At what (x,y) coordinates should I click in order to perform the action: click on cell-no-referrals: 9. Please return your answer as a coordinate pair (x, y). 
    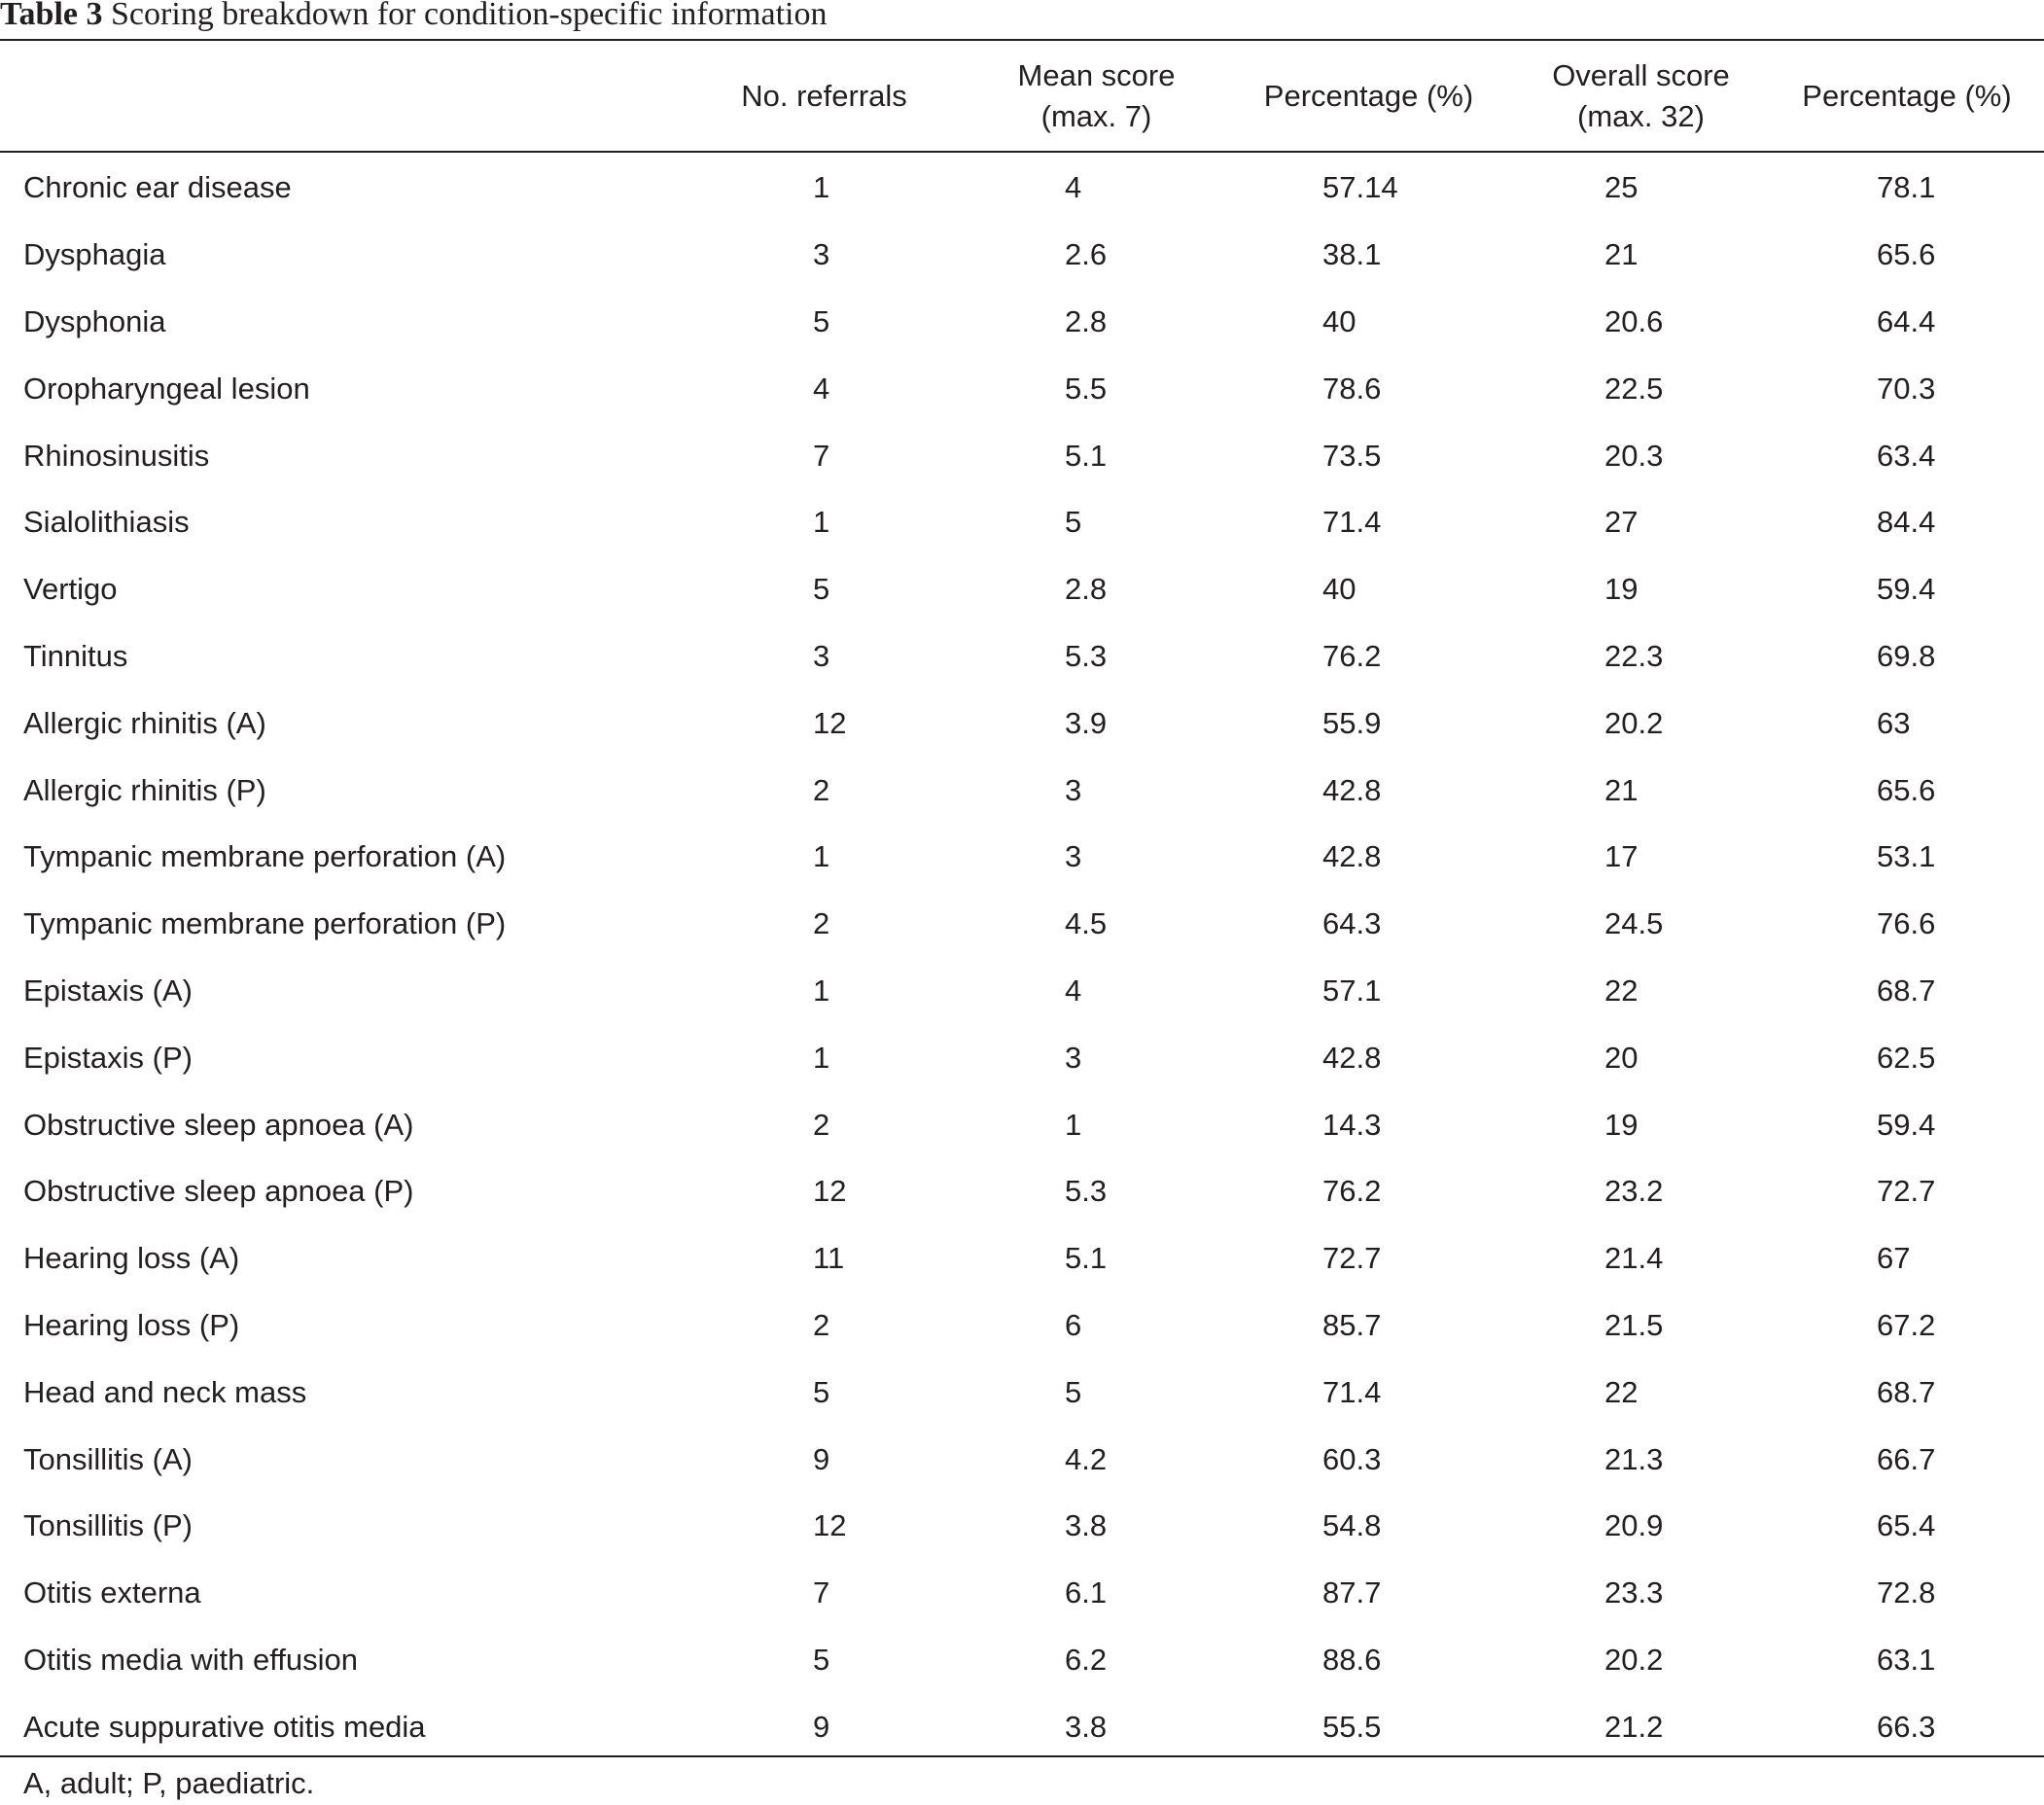
    Looking at the image, I should click on (822, 1458).